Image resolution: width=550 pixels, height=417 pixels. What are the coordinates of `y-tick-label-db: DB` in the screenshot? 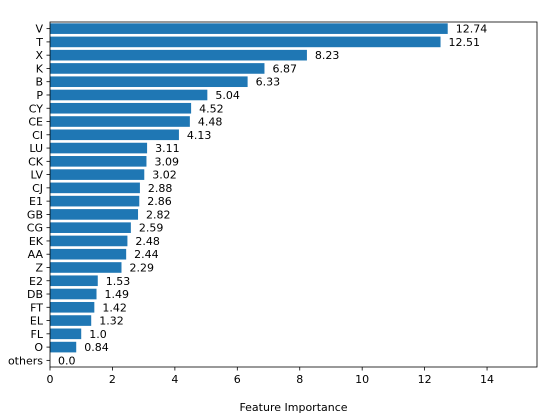 It's located at (35, 294).